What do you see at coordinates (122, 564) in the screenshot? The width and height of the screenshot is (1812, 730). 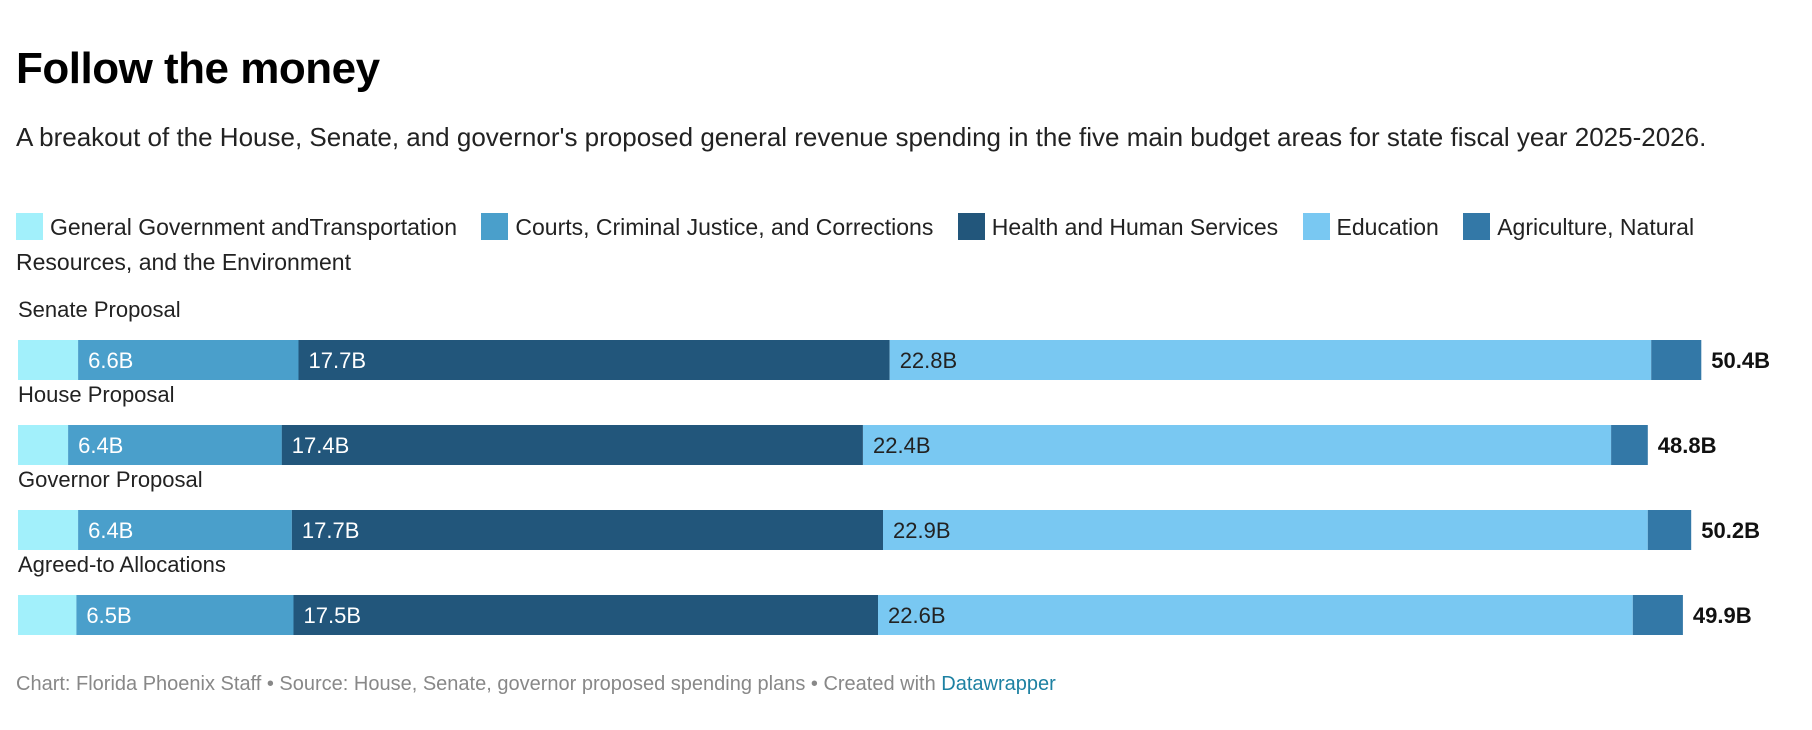 I see `category-label: Agreed-to Allocations` at bounding box center [122, 564].